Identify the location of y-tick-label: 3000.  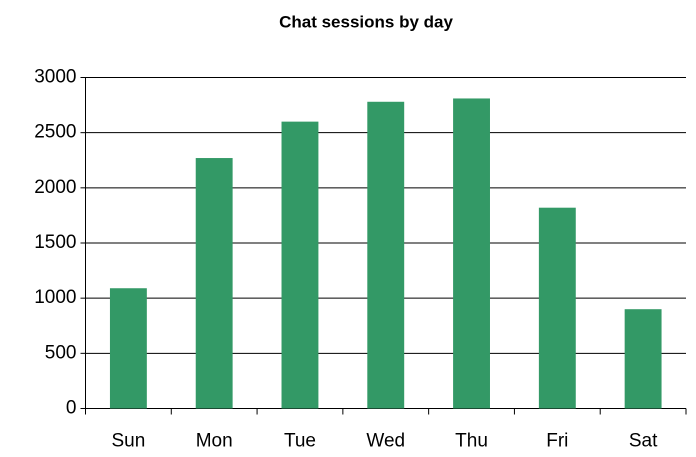
(55, 77).